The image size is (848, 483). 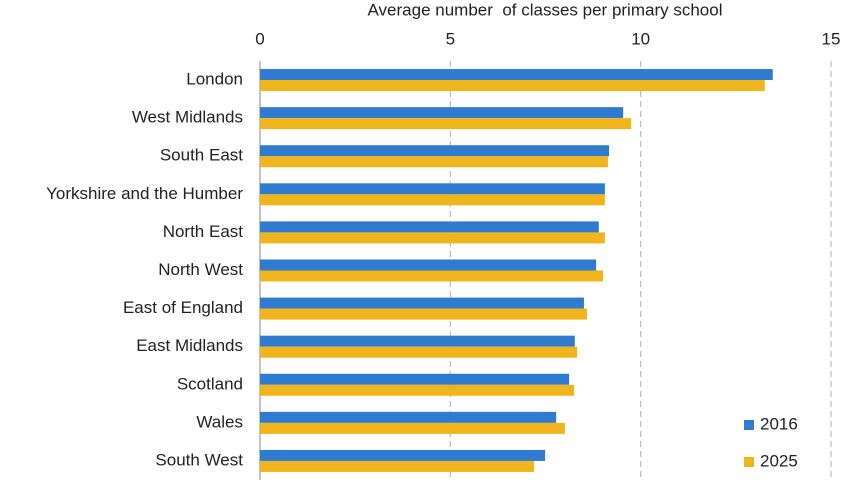 I want to click on y-tick-label: Yorkshire and the Humber, so click(x=144, y=193).